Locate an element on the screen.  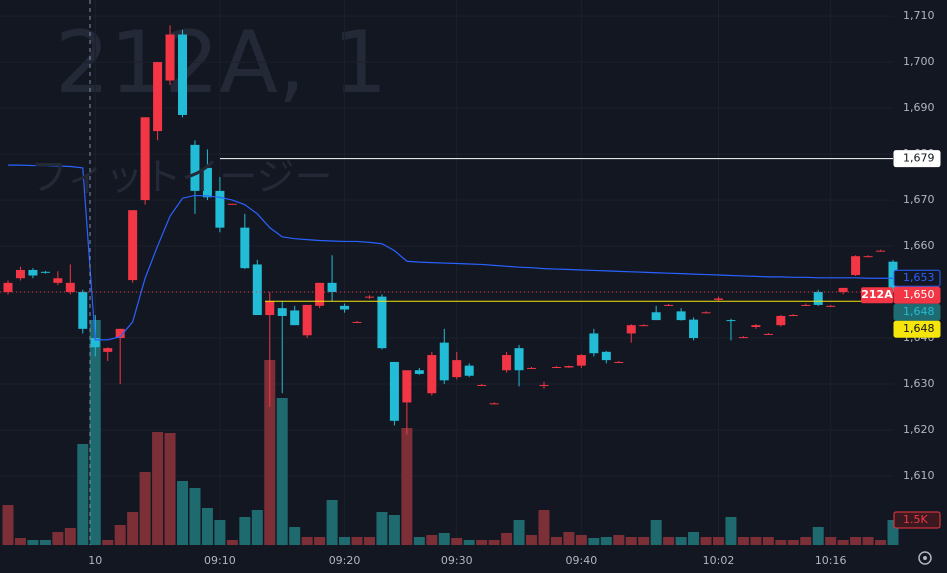
price-tag-label: 1,650 is located at coordinates (919, 294).